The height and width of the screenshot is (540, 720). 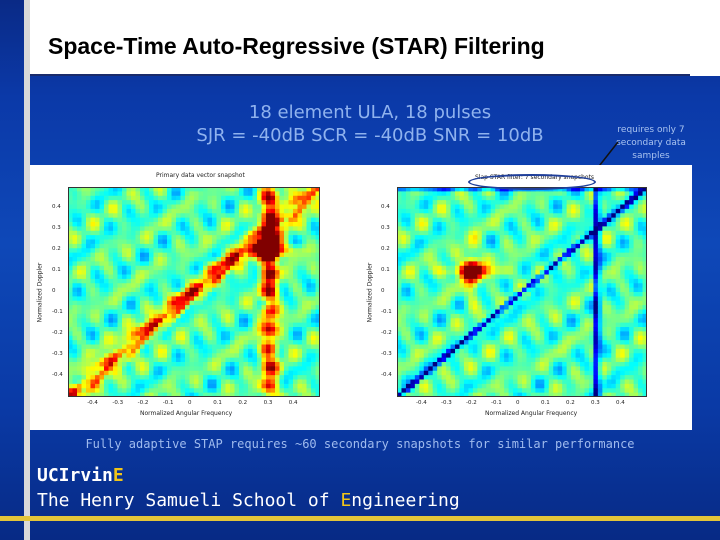 What do you see at coordinates (143, 403) in the screenshot?
I see `x-tick-label: -0.2` at bounding box center [143, 403].